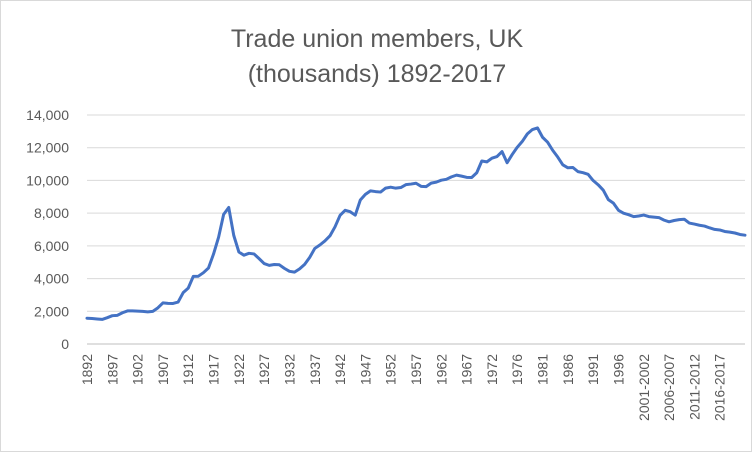 The image size is (754, 454). Describe the element at coordinates (65, 344) in the screenshot. I see `y-tick-label: 0` at that location.